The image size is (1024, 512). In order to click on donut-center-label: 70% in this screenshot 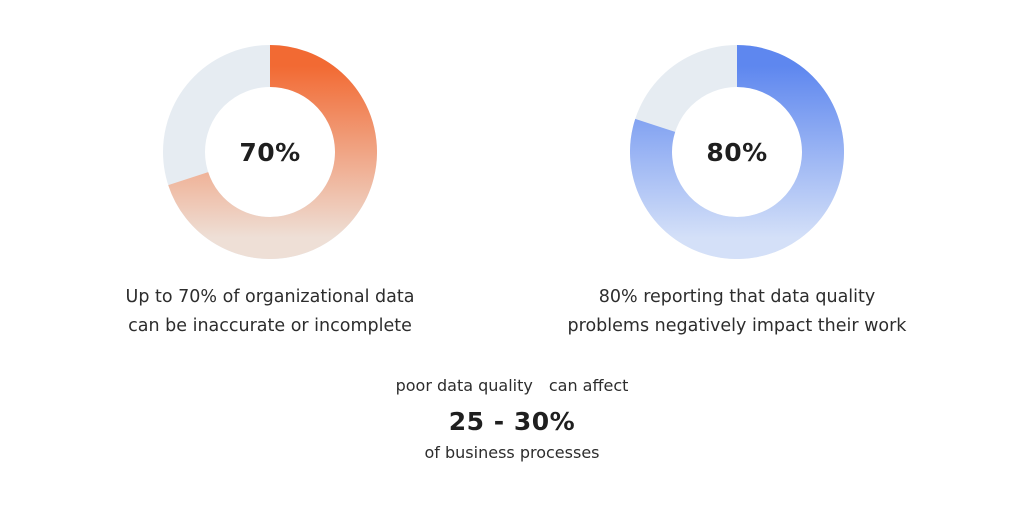, I will do `click(270, 152)`.